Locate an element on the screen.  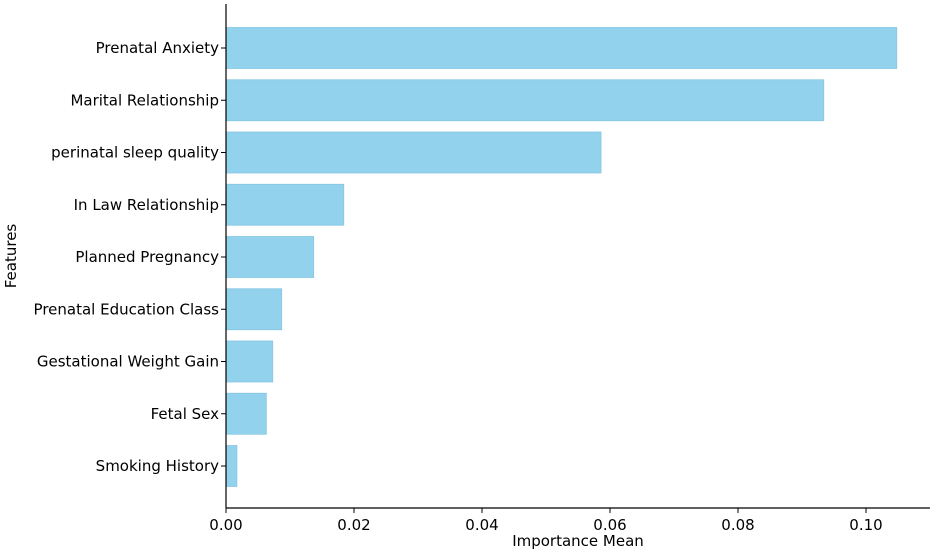
y-tick-label: perinatal sleep quality is located at coordinates (135, 153).